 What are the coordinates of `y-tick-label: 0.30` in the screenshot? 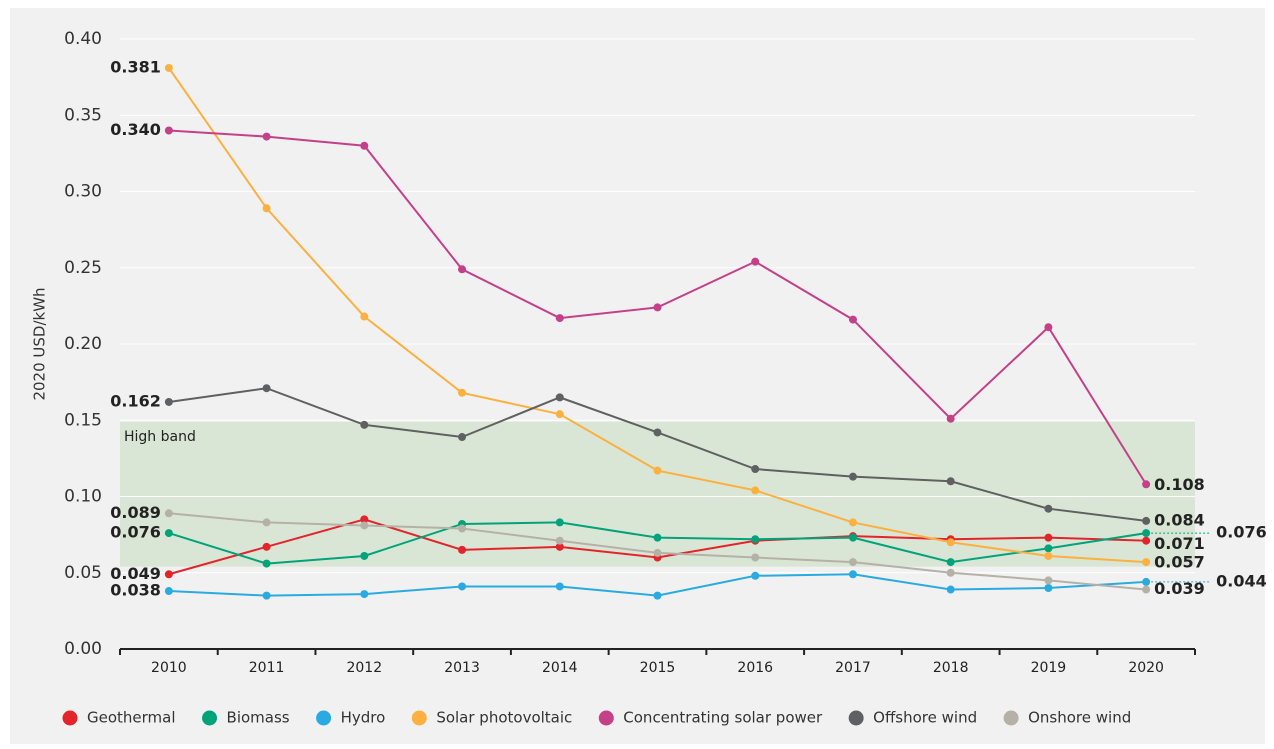 It's located at (83, 192).